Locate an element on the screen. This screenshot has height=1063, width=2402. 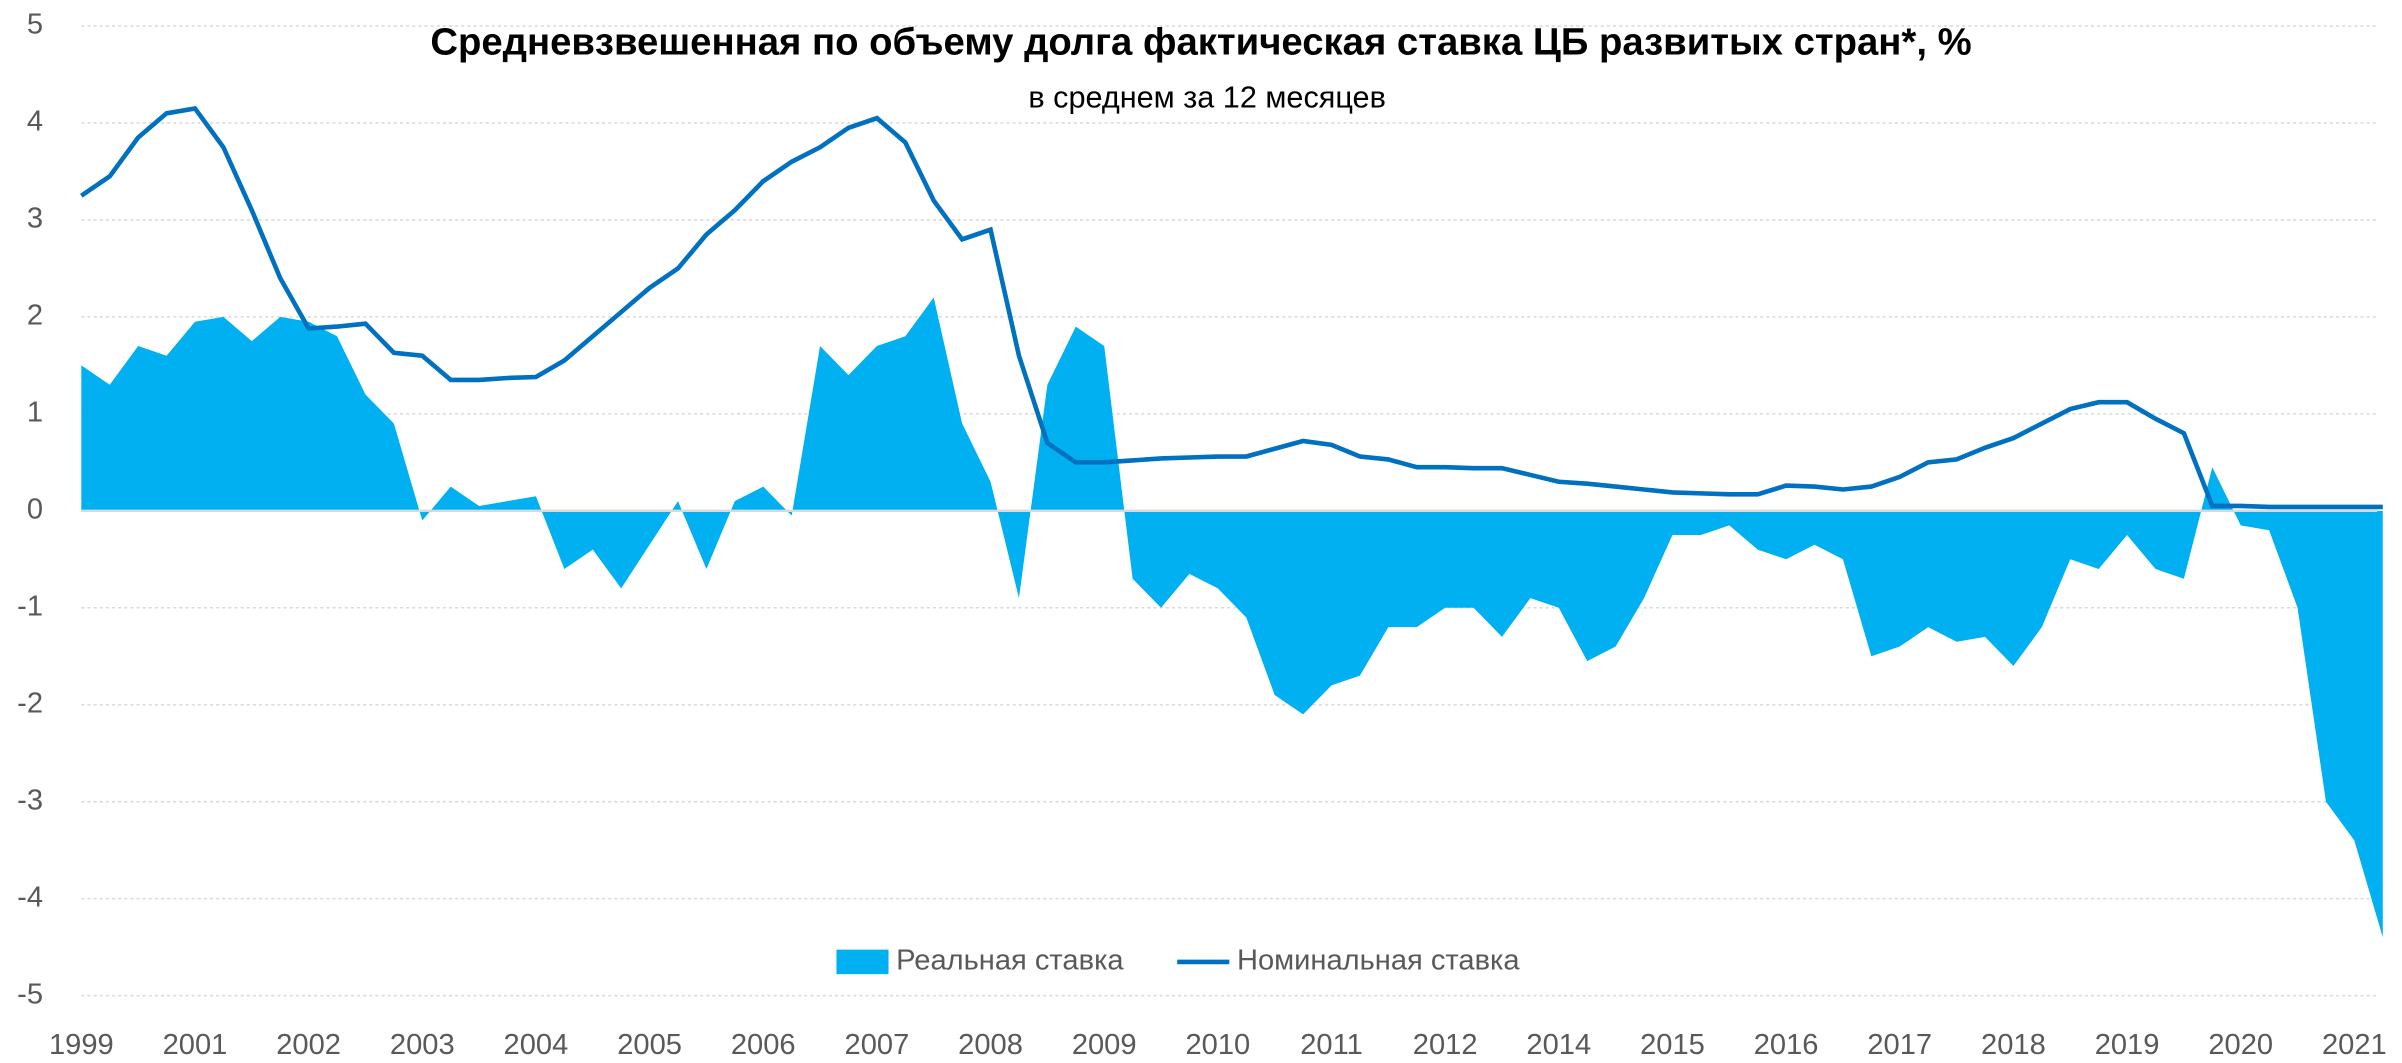
y-tick-label: 4 is located at coordinates (35, 122).